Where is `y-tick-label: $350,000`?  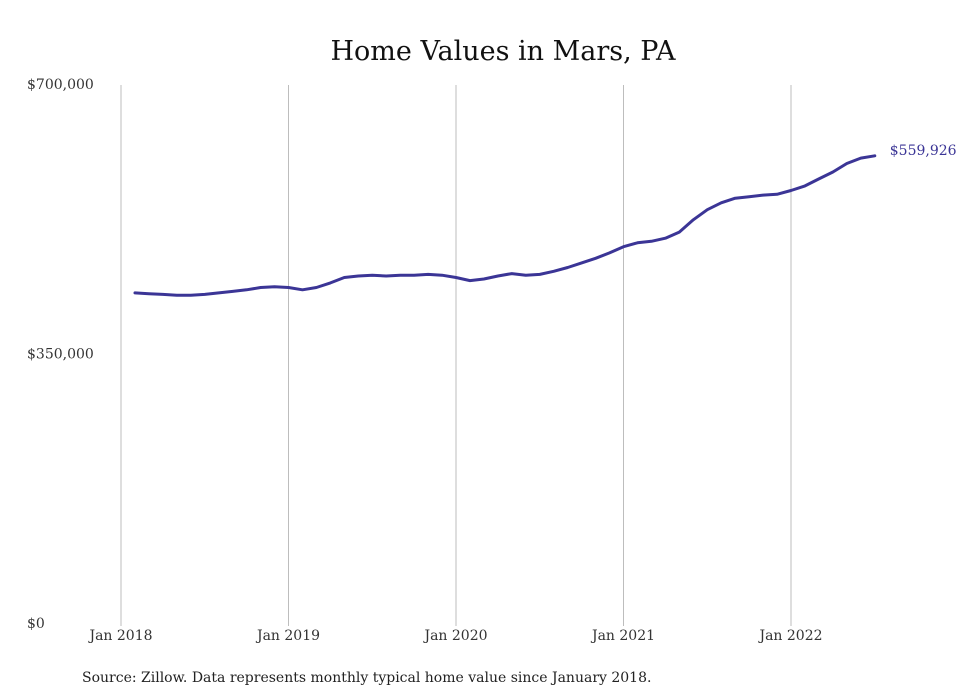
y-tick-label: $350,000 is located at coordinates (60, 355).